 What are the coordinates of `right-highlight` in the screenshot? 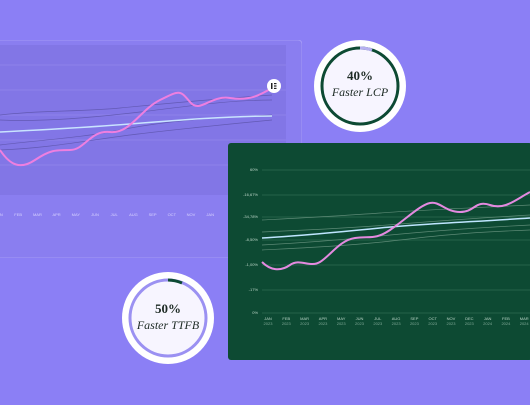 It's located at (395, 231).